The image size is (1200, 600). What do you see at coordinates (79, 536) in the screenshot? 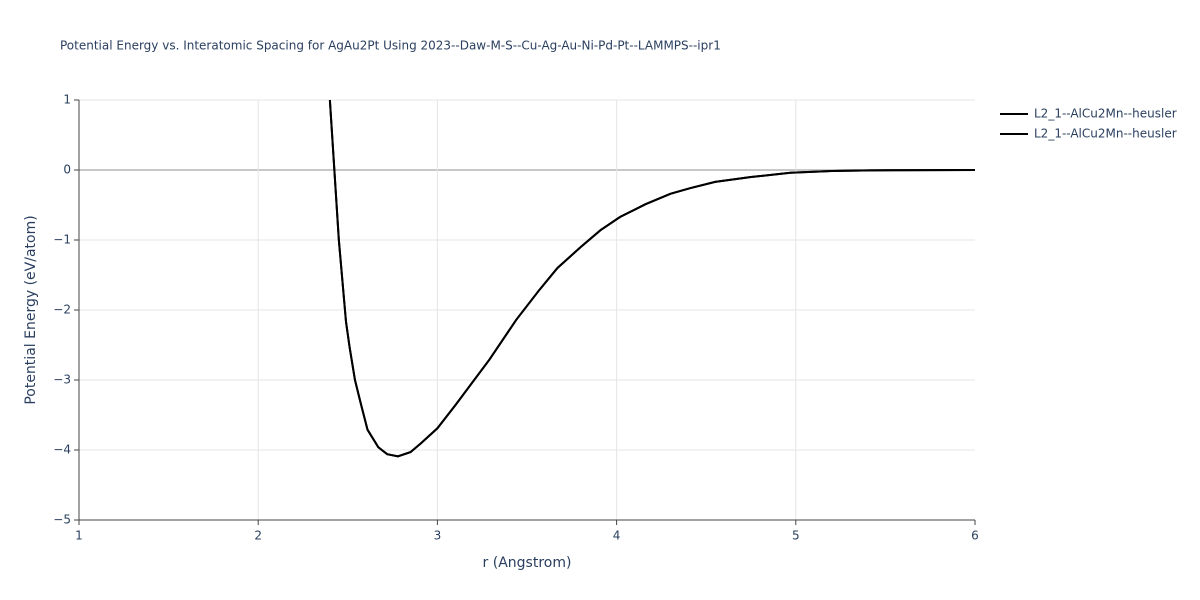
I see `x-tick-label: 1` at bounding box center [79, 536].